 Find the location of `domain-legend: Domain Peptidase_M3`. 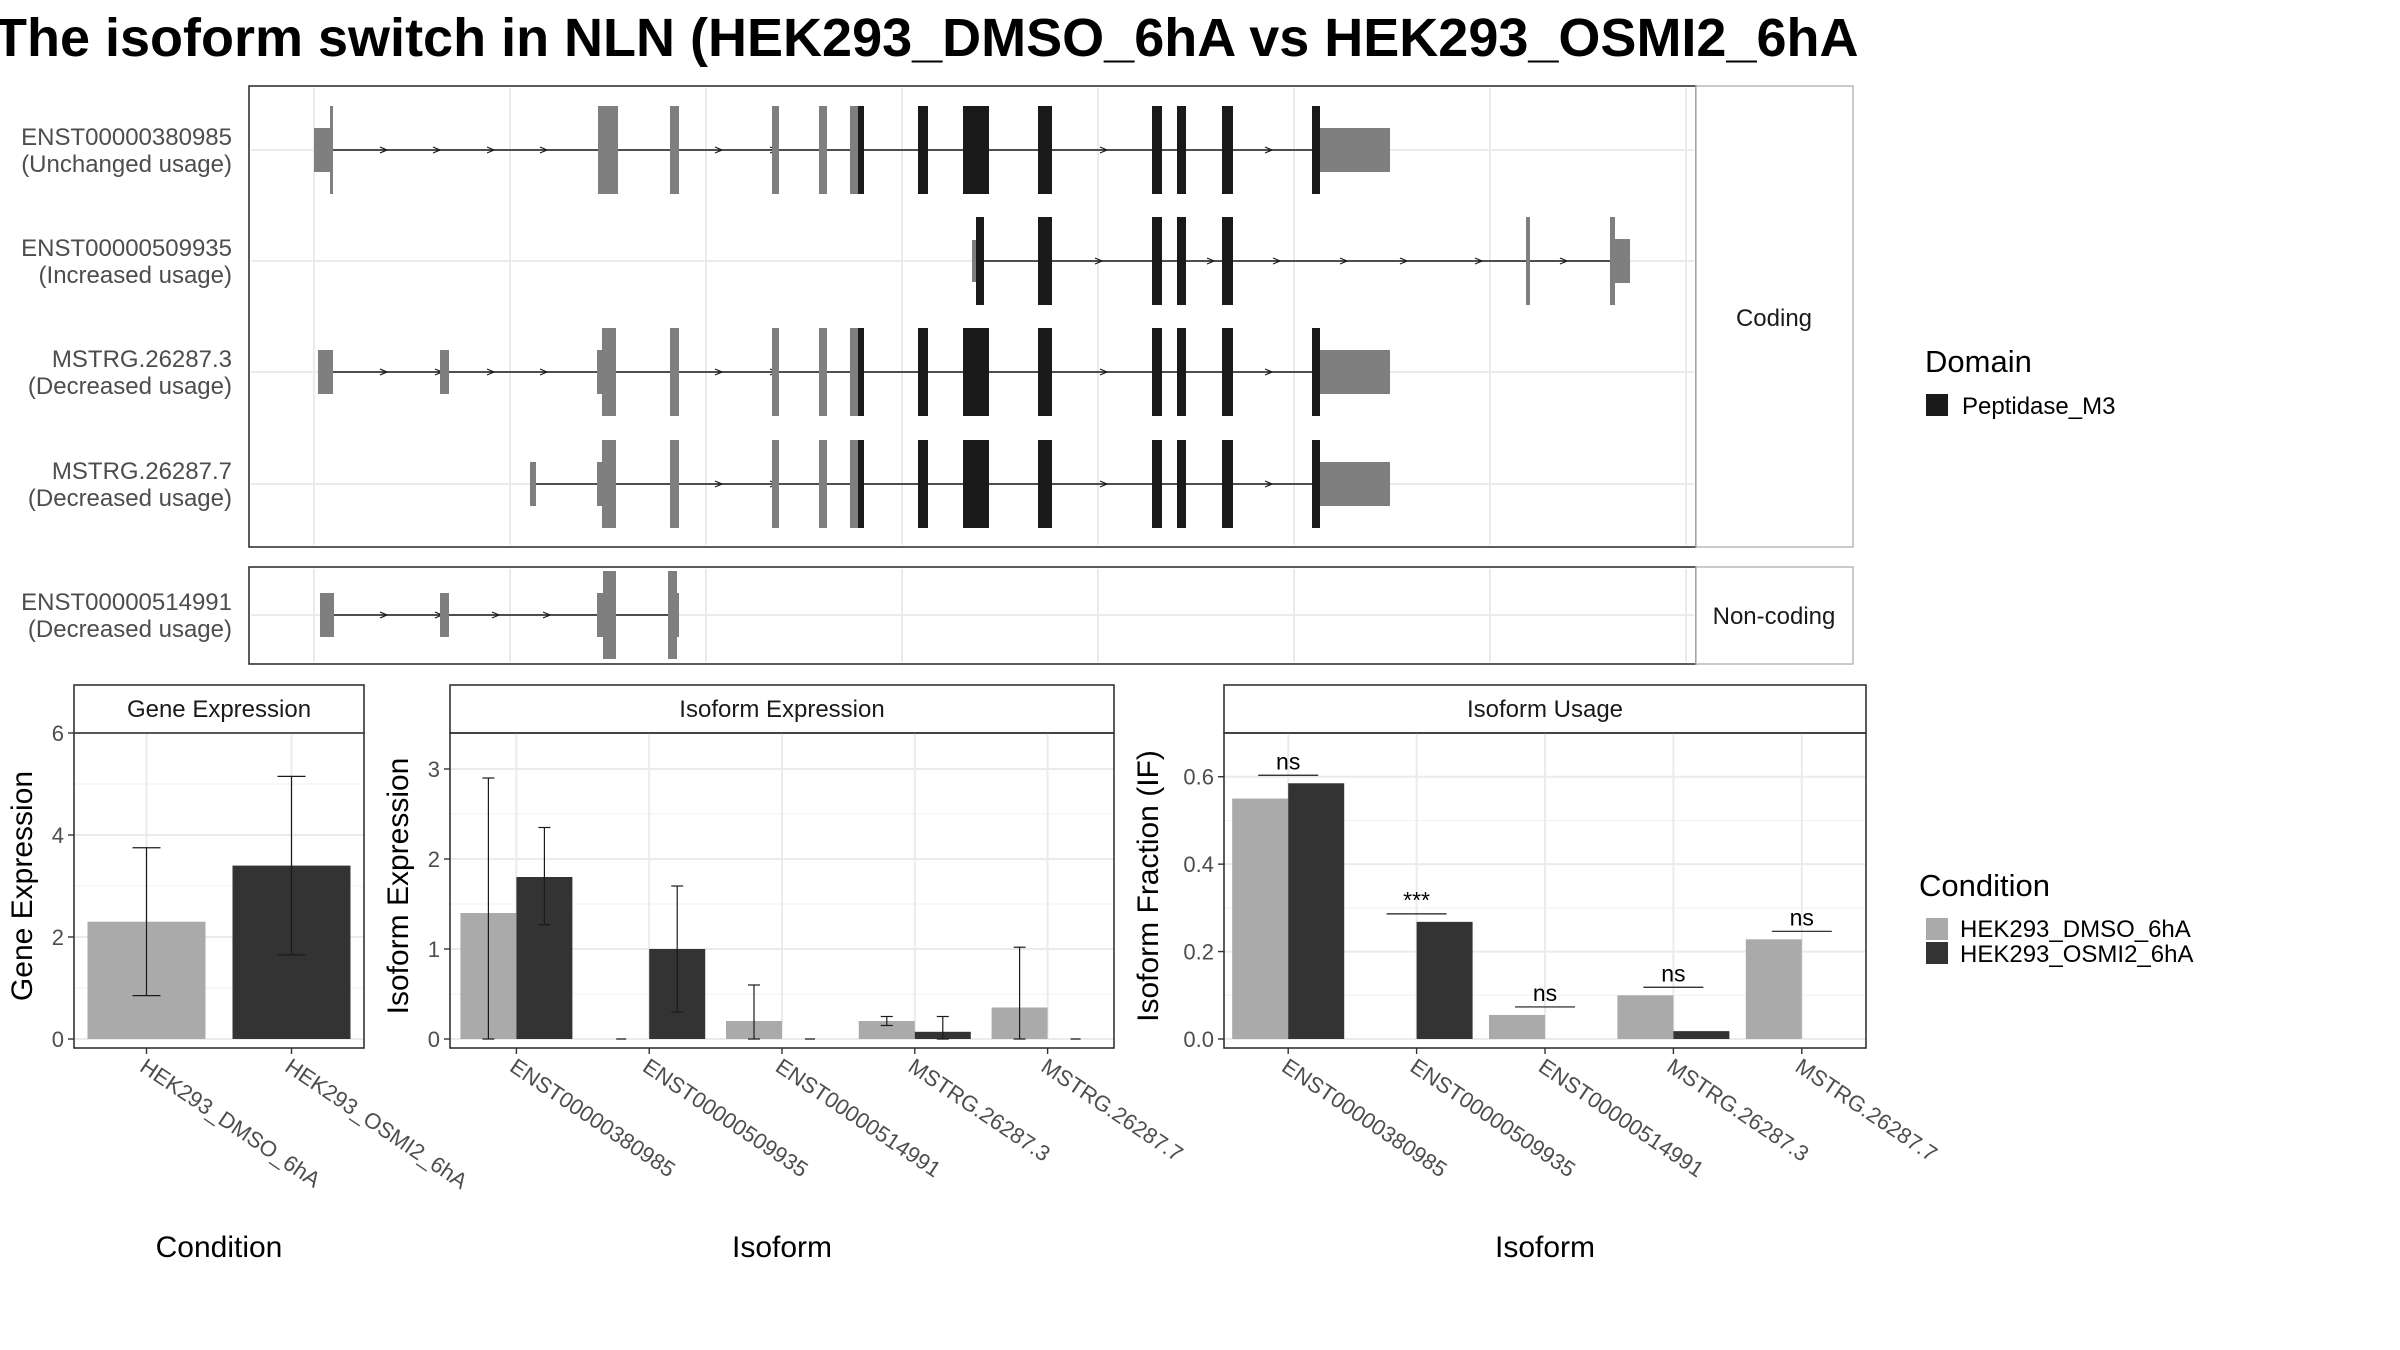

domain-legend: Domain Peptidase_M3 is located at coordinates (2020, 382).